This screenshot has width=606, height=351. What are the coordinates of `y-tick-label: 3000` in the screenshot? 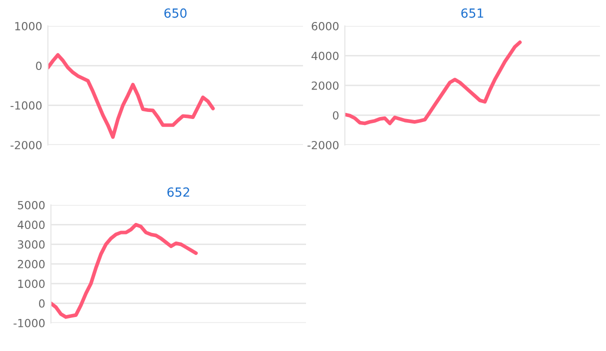 It's located at (31, 244).